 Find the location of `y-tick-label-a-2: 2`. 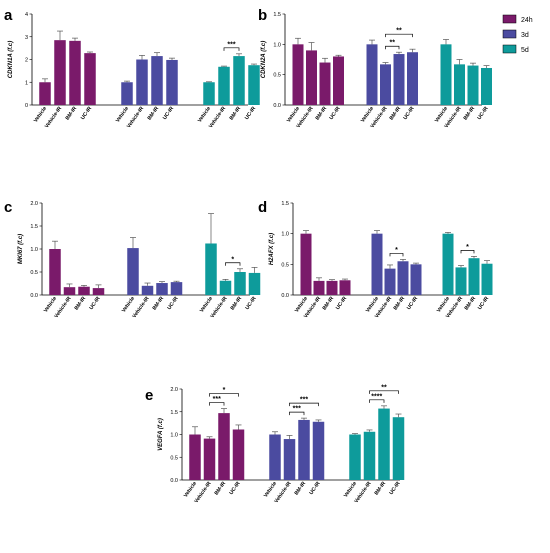

y-tick-label-a-2: 2 is located at coordinates (26, 61).